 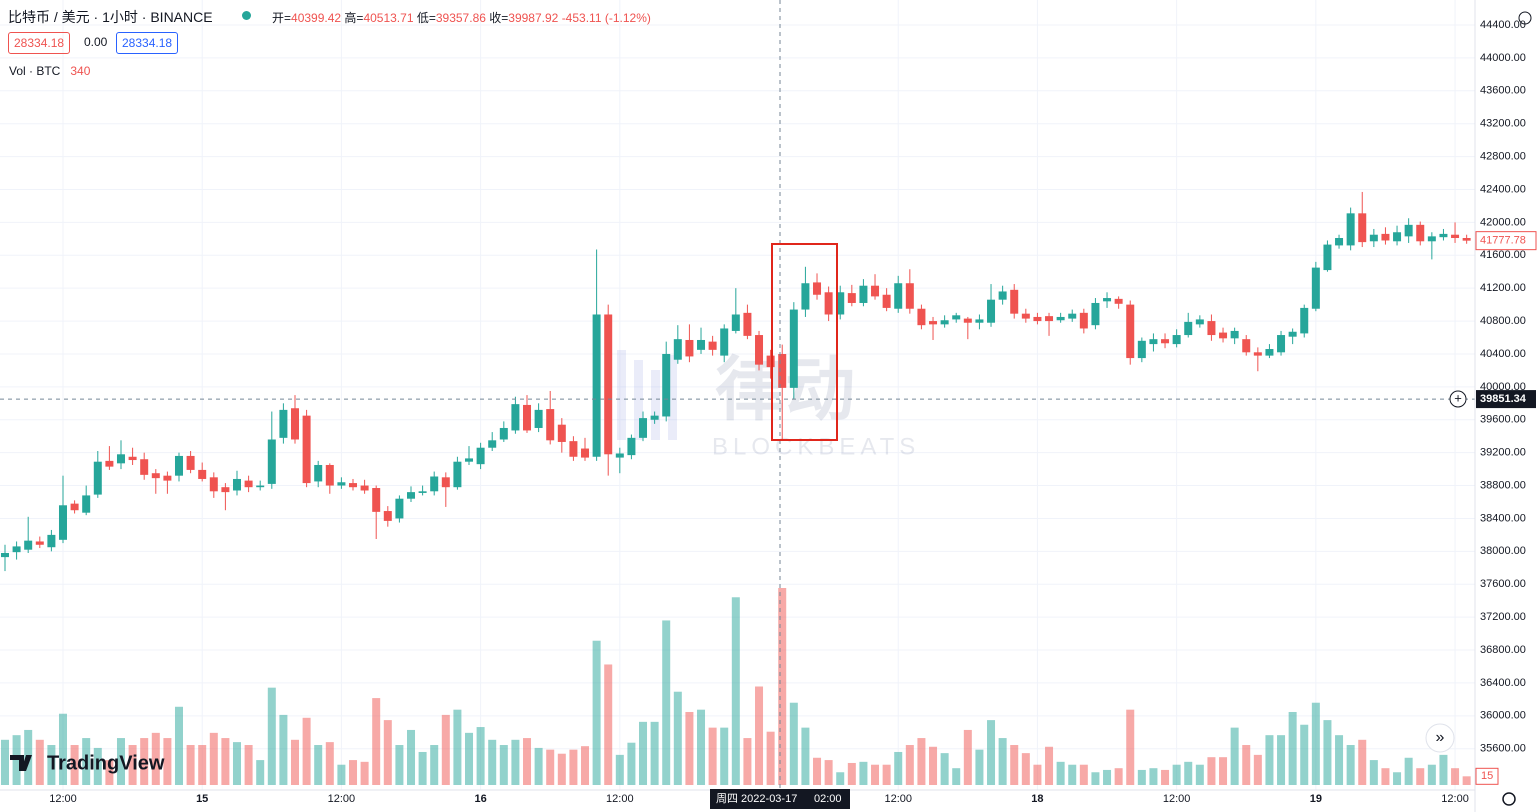 I want to click on watermark: 律动 BLOCKBEATS, so click(x=766, y=405).